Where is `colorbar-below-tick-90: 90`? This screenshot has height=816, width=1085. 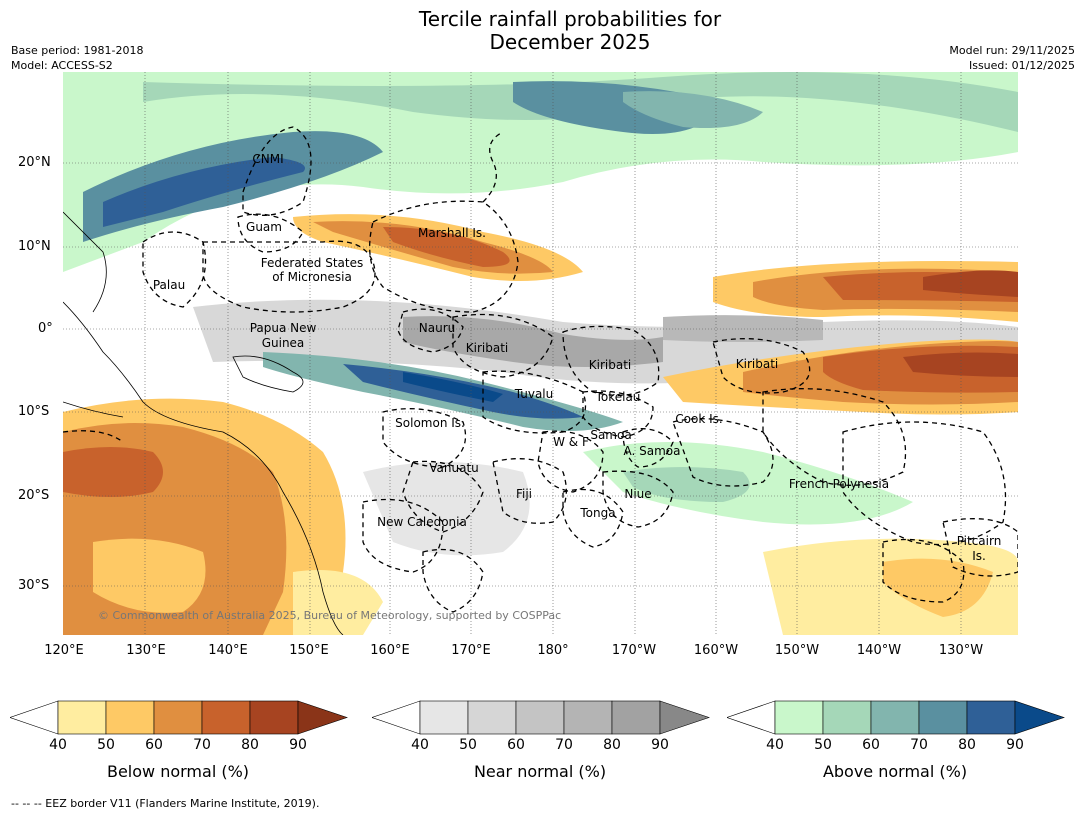 colorbar-below-tick-90: 90 is located at coordinates (298, 745).